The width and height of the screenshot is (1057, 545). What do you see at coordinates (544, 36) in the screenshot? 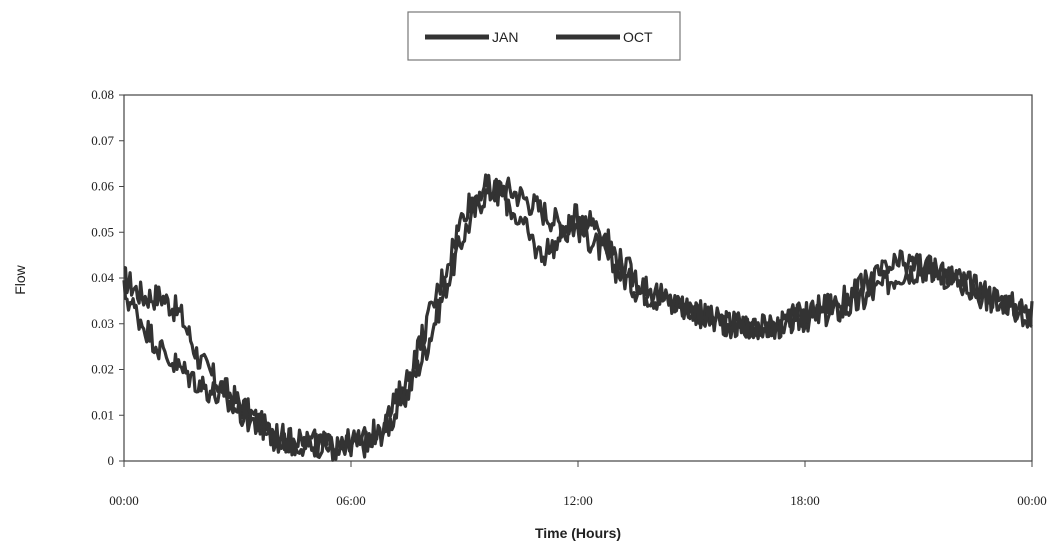
I see `legend: JAN OCT` at bounding box center [544, 36].